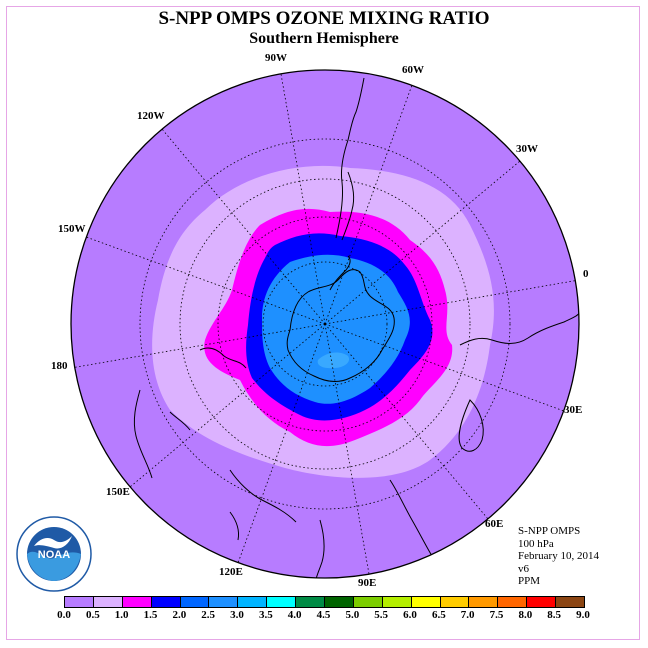 This screenshot has height=648, width=648. Describe the element at coordinates (525, 615) in the screenshot. I see `colorbar-tick-label: 8.0` at that location.